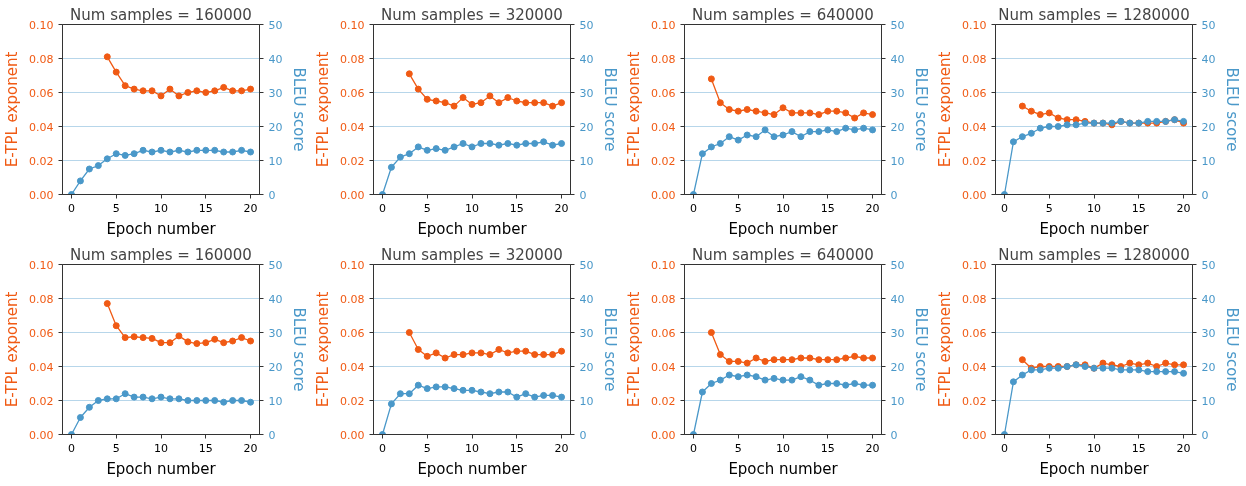 The image size is (1246, 486). I want to click on chart-title: Num samples = 640000, so click(783, 254).